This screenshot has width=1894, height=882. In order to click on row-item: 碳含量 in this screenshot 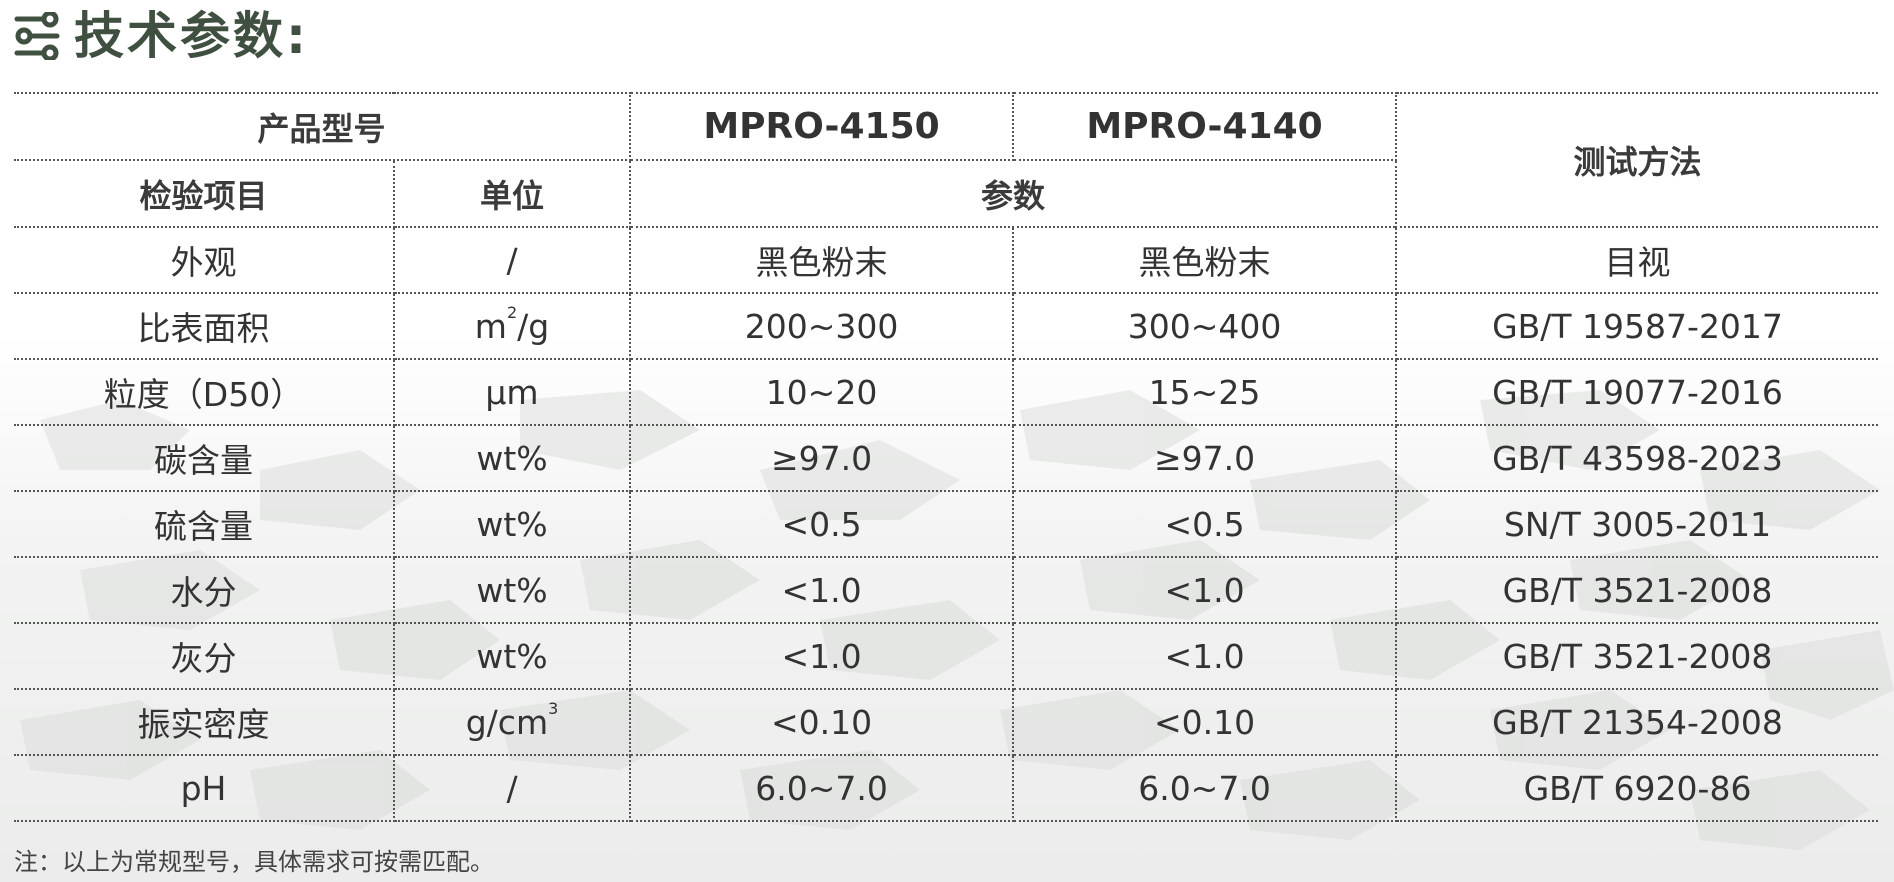, I will do `click(204, 458)`.